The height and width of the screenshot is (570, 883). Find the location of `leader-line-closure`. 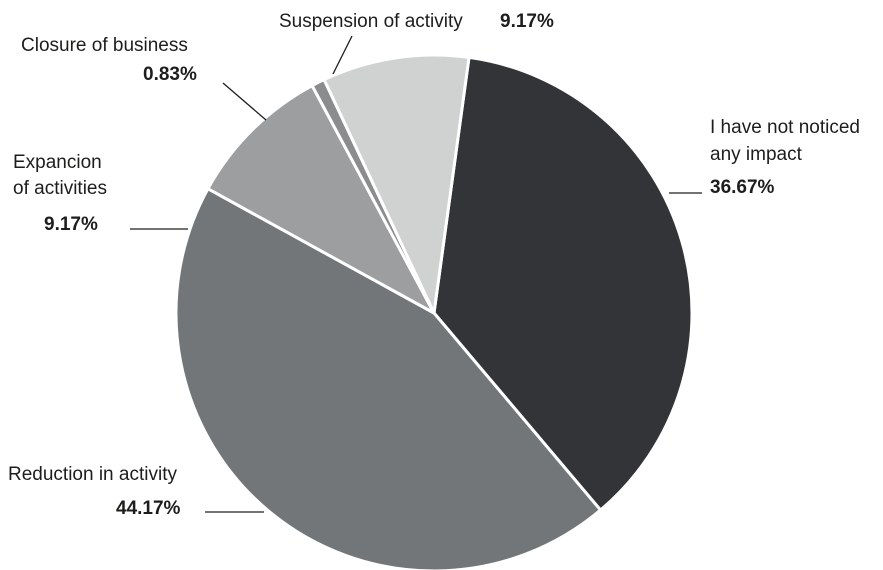

leader-line-closure is located at coordinates (244, 101).